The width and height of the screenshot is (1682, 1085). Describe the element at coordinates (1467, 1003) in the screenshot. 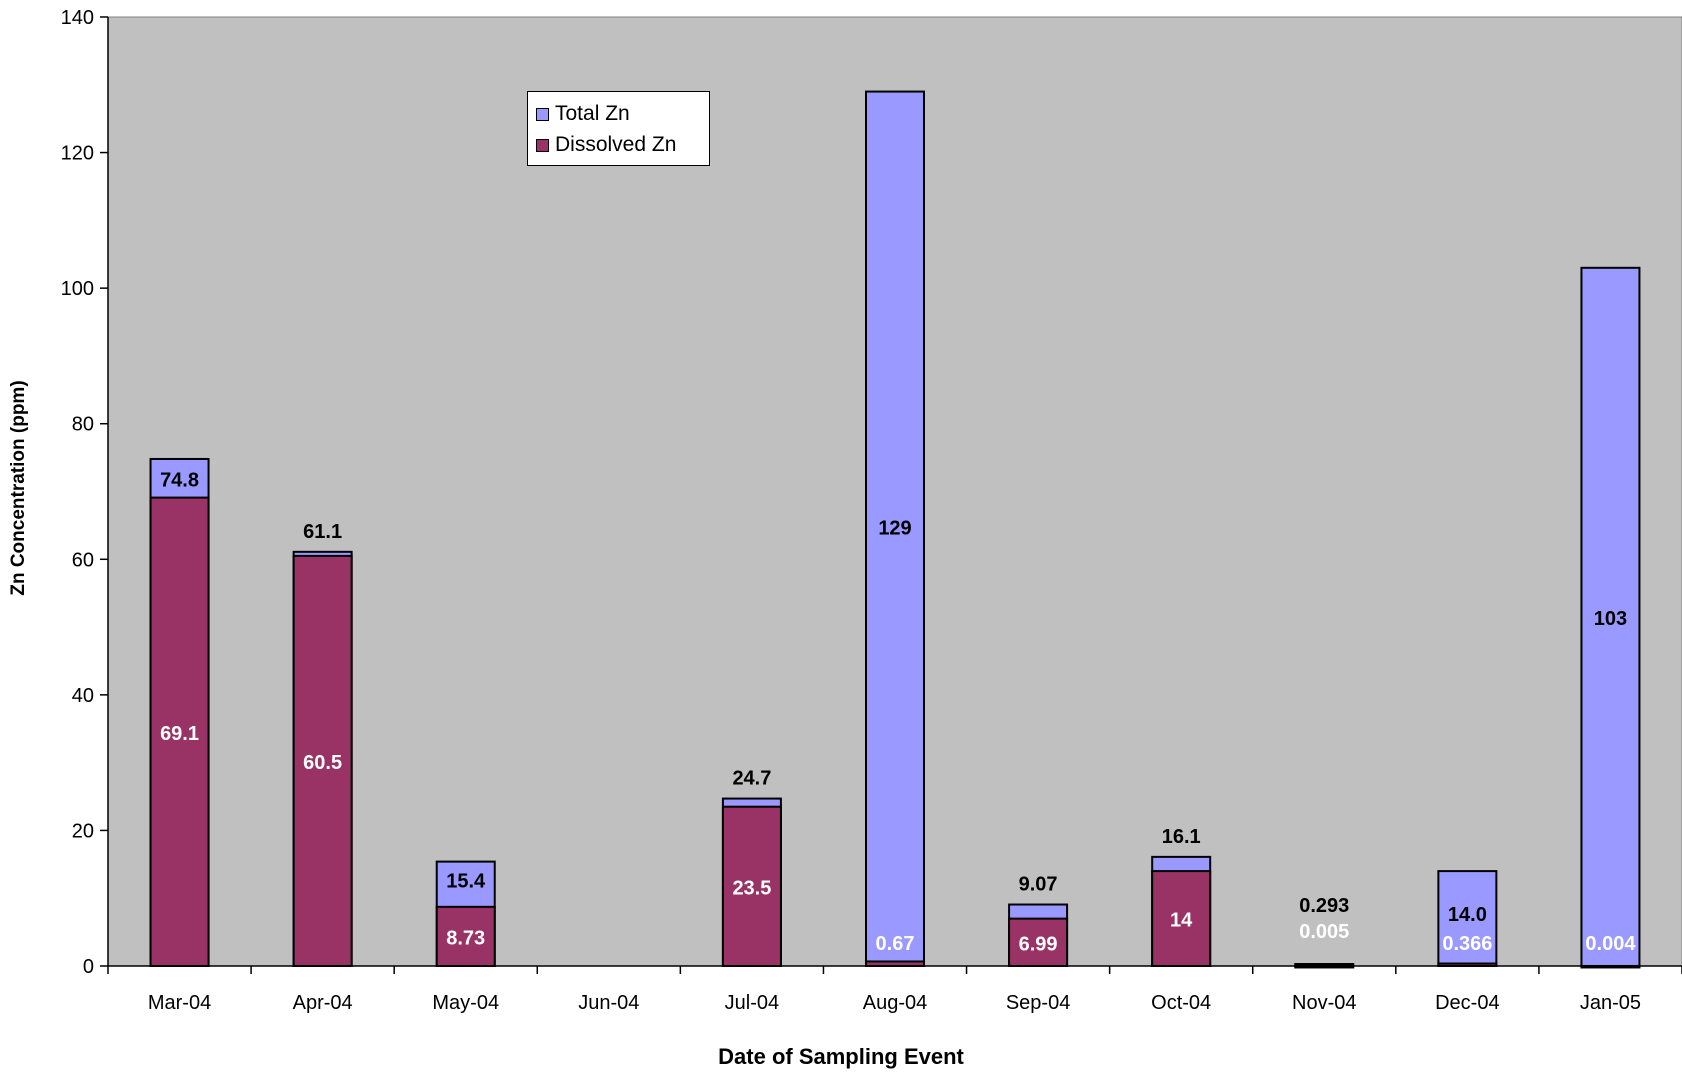

I see `x-tick-label-dec-04: Dec-04` at that location.